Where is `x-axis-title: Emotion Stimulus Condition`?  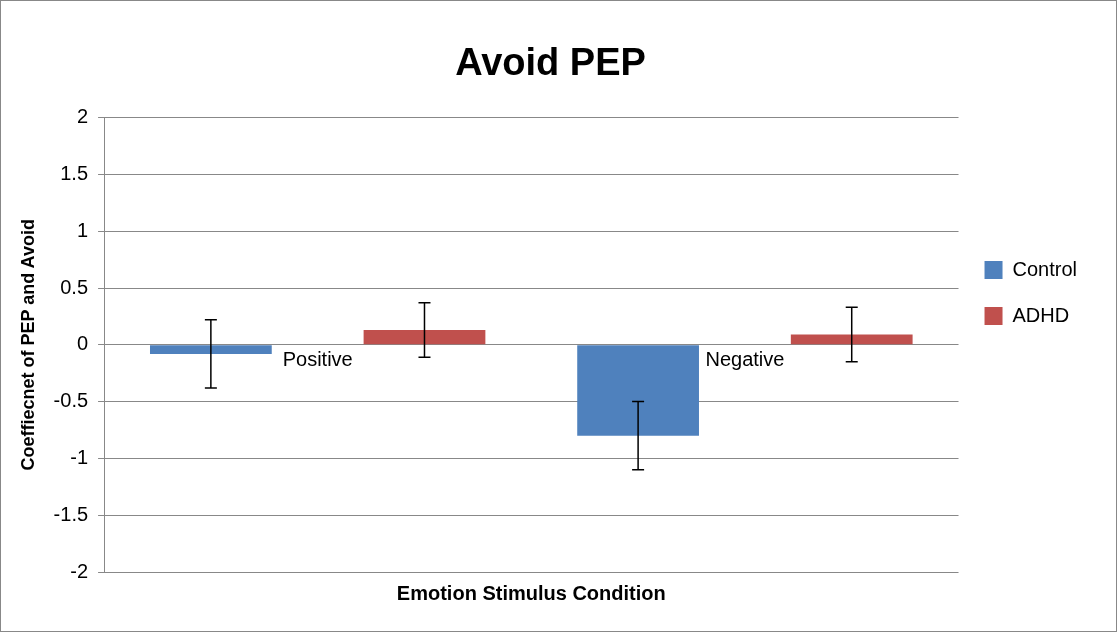
x-axis-title: Emotion Stimulus Condition is located at coordinates (531, 592).